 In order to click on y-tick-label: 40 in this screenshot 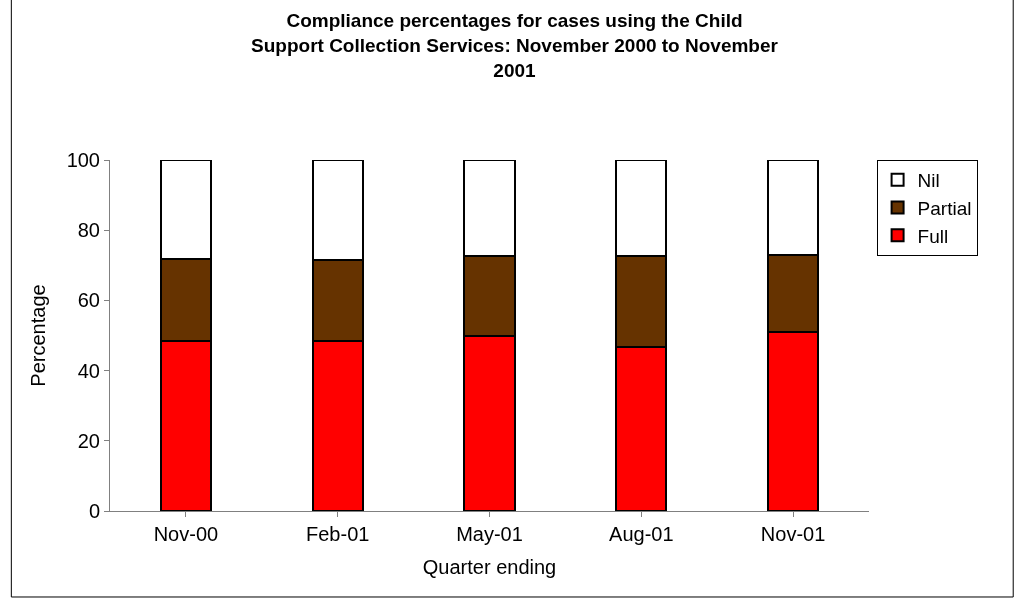, I will do `click(88, 370)`.